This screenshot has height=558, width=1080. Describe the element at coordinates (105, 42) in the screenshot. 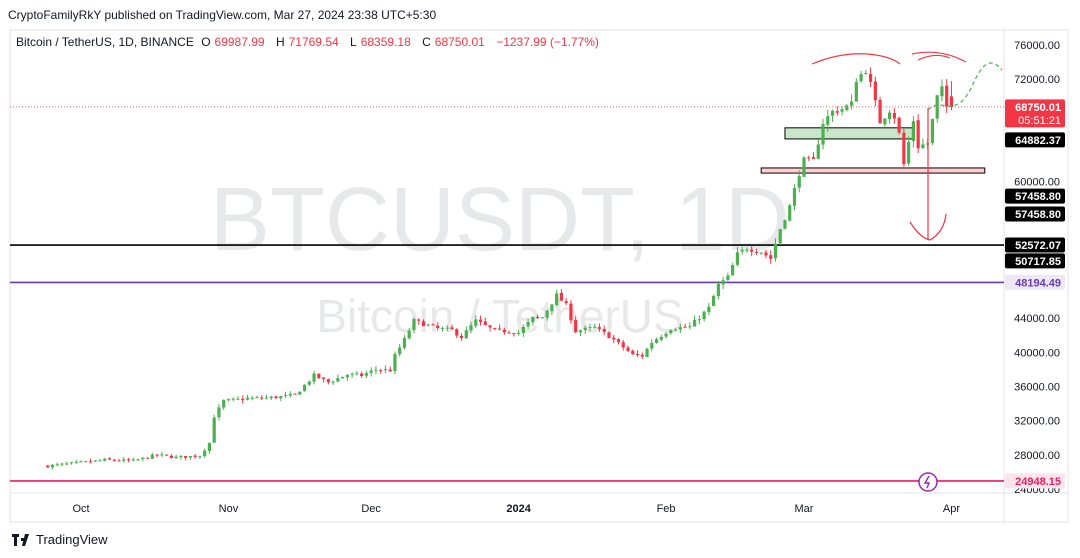

I see `legend-symbol: Bitcoin / TetherUS, 1D, BINANCE` at that location.